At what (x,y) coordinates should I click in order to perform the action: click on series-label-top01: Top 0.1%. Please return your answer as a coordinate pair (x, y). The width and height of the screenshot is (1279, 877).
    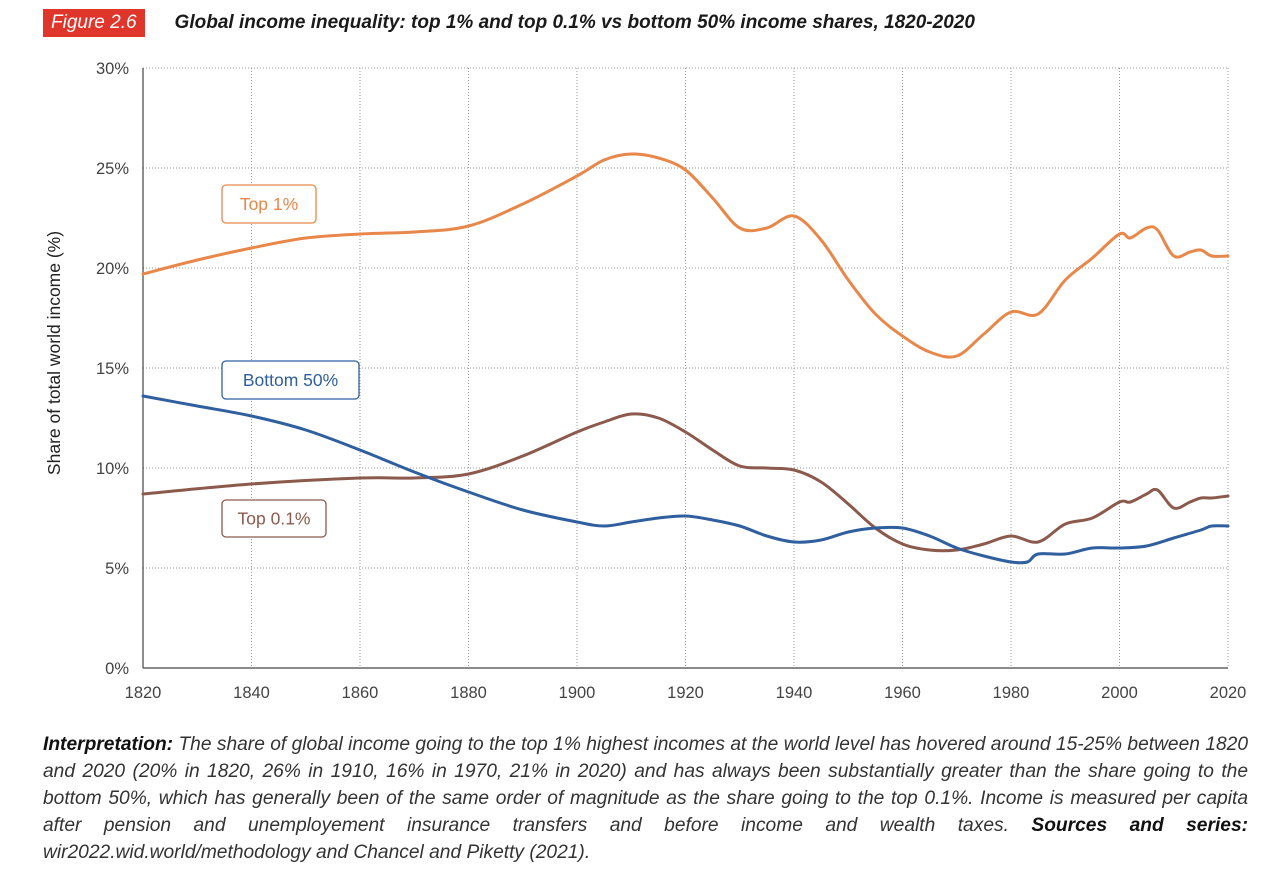
    Looking at the image, I should click on (274, 518).